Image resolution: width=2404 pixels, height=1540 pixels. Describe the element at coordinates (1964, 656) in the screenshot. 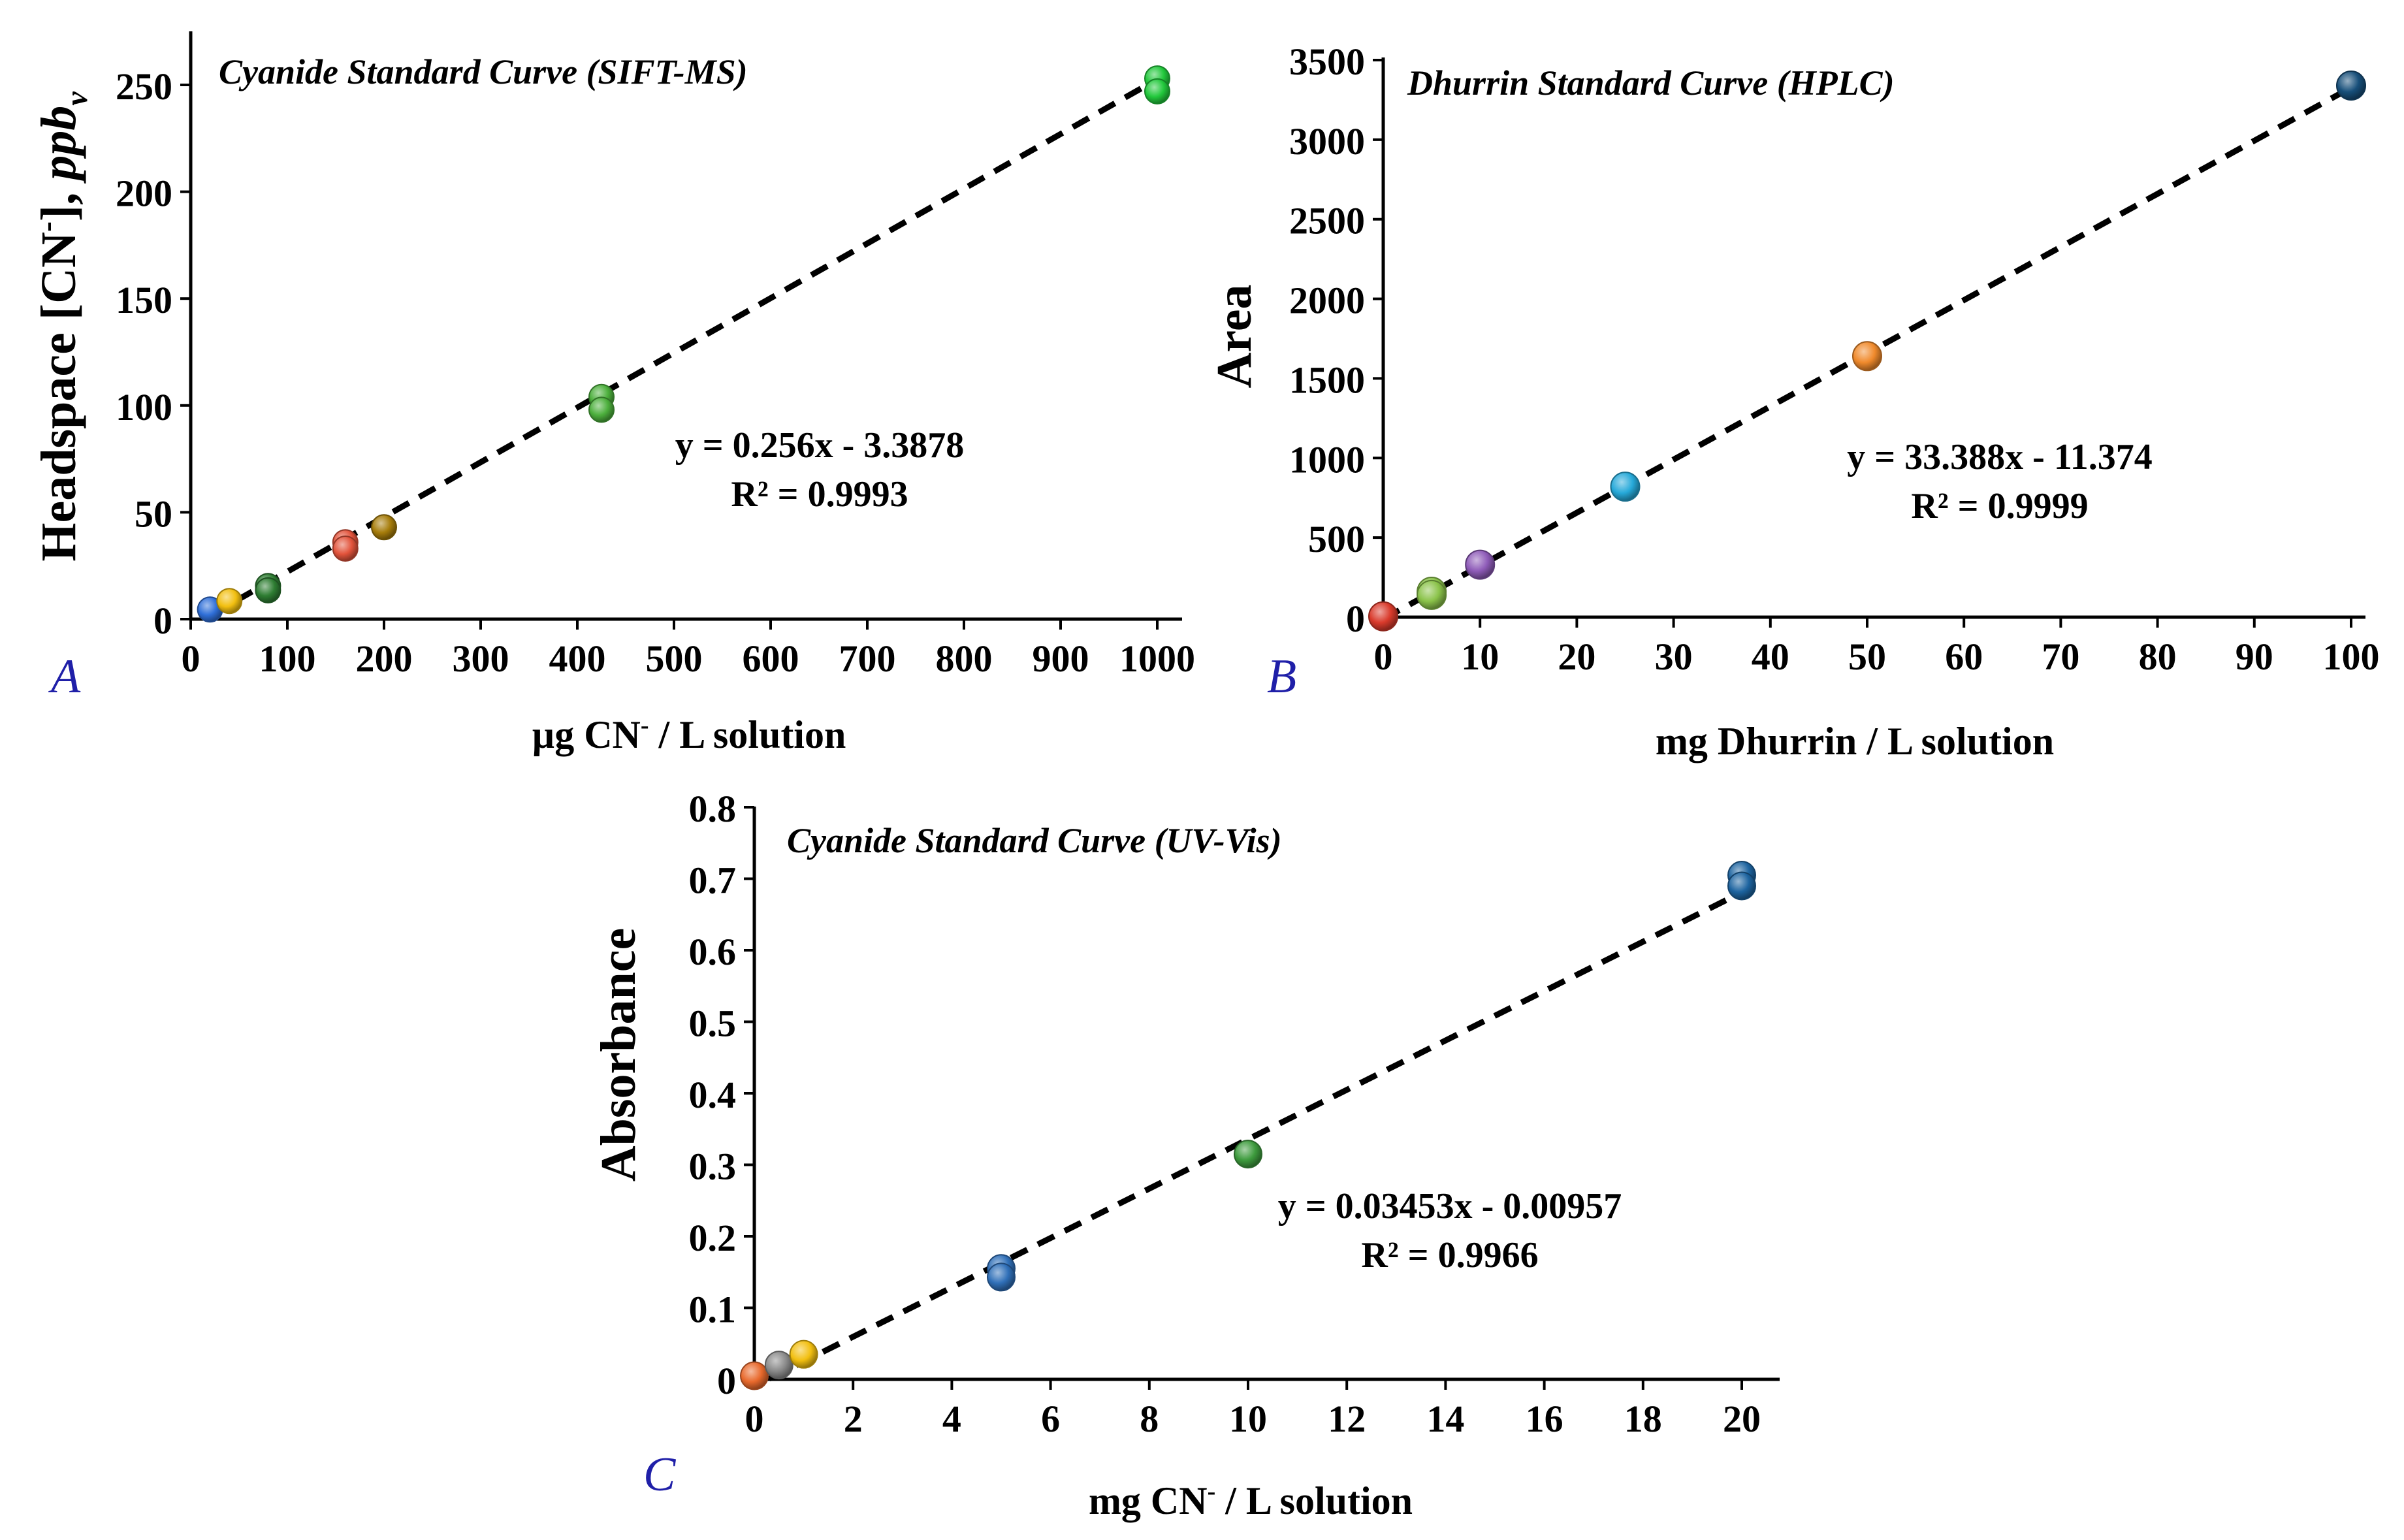

I see `panel-b-x-tick-label: 60` at that location.